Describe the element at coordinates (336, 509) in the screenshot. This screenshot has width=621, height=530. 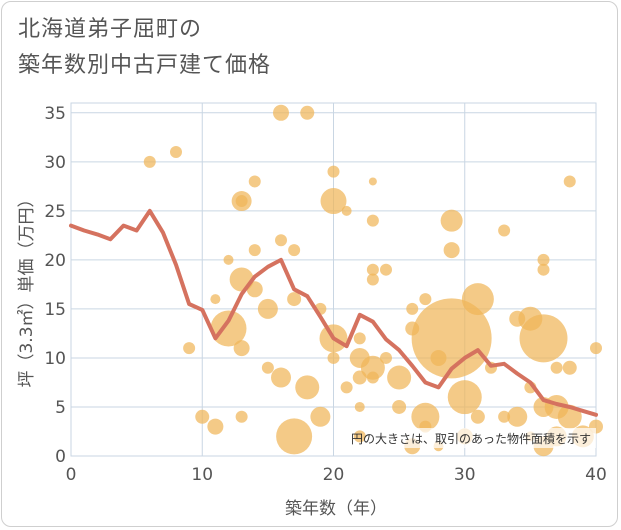
I see `x-axis-label: 築年数（年）` at that location.